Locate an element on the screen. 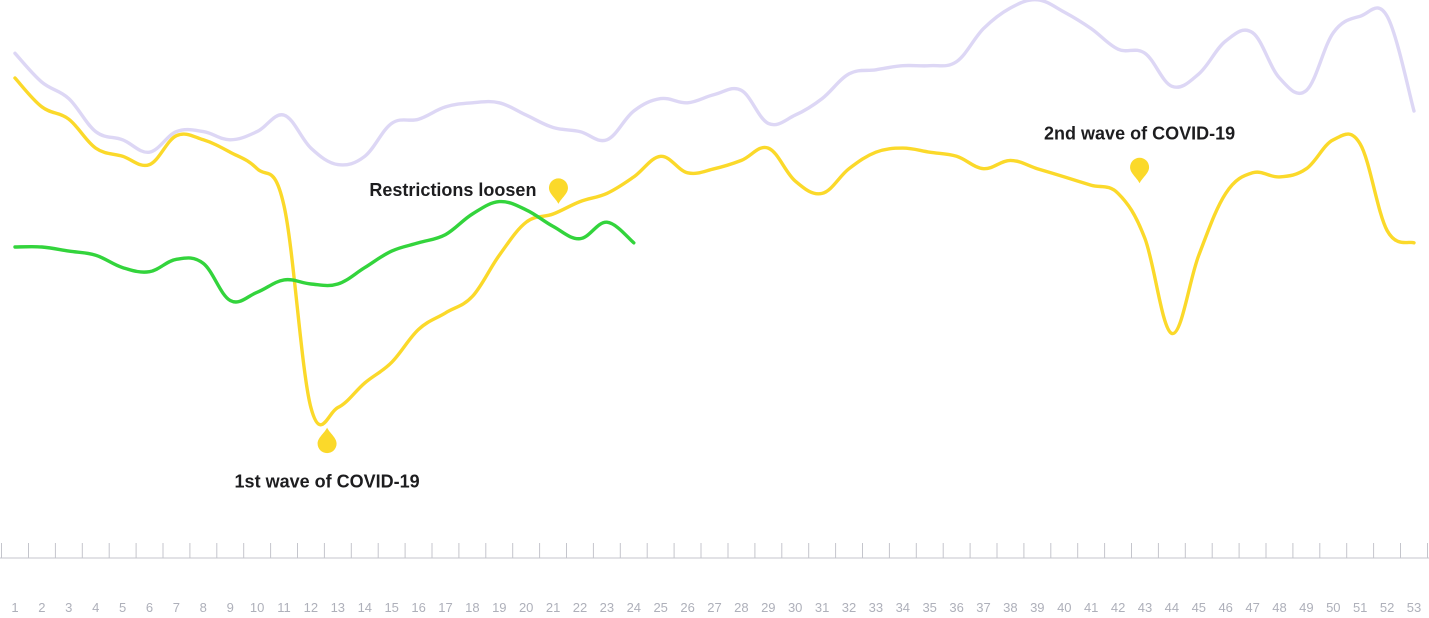 The width and height of the screenshot is (1429, 618). x-tick-label: 49 is located at coordinates (1306, 607).